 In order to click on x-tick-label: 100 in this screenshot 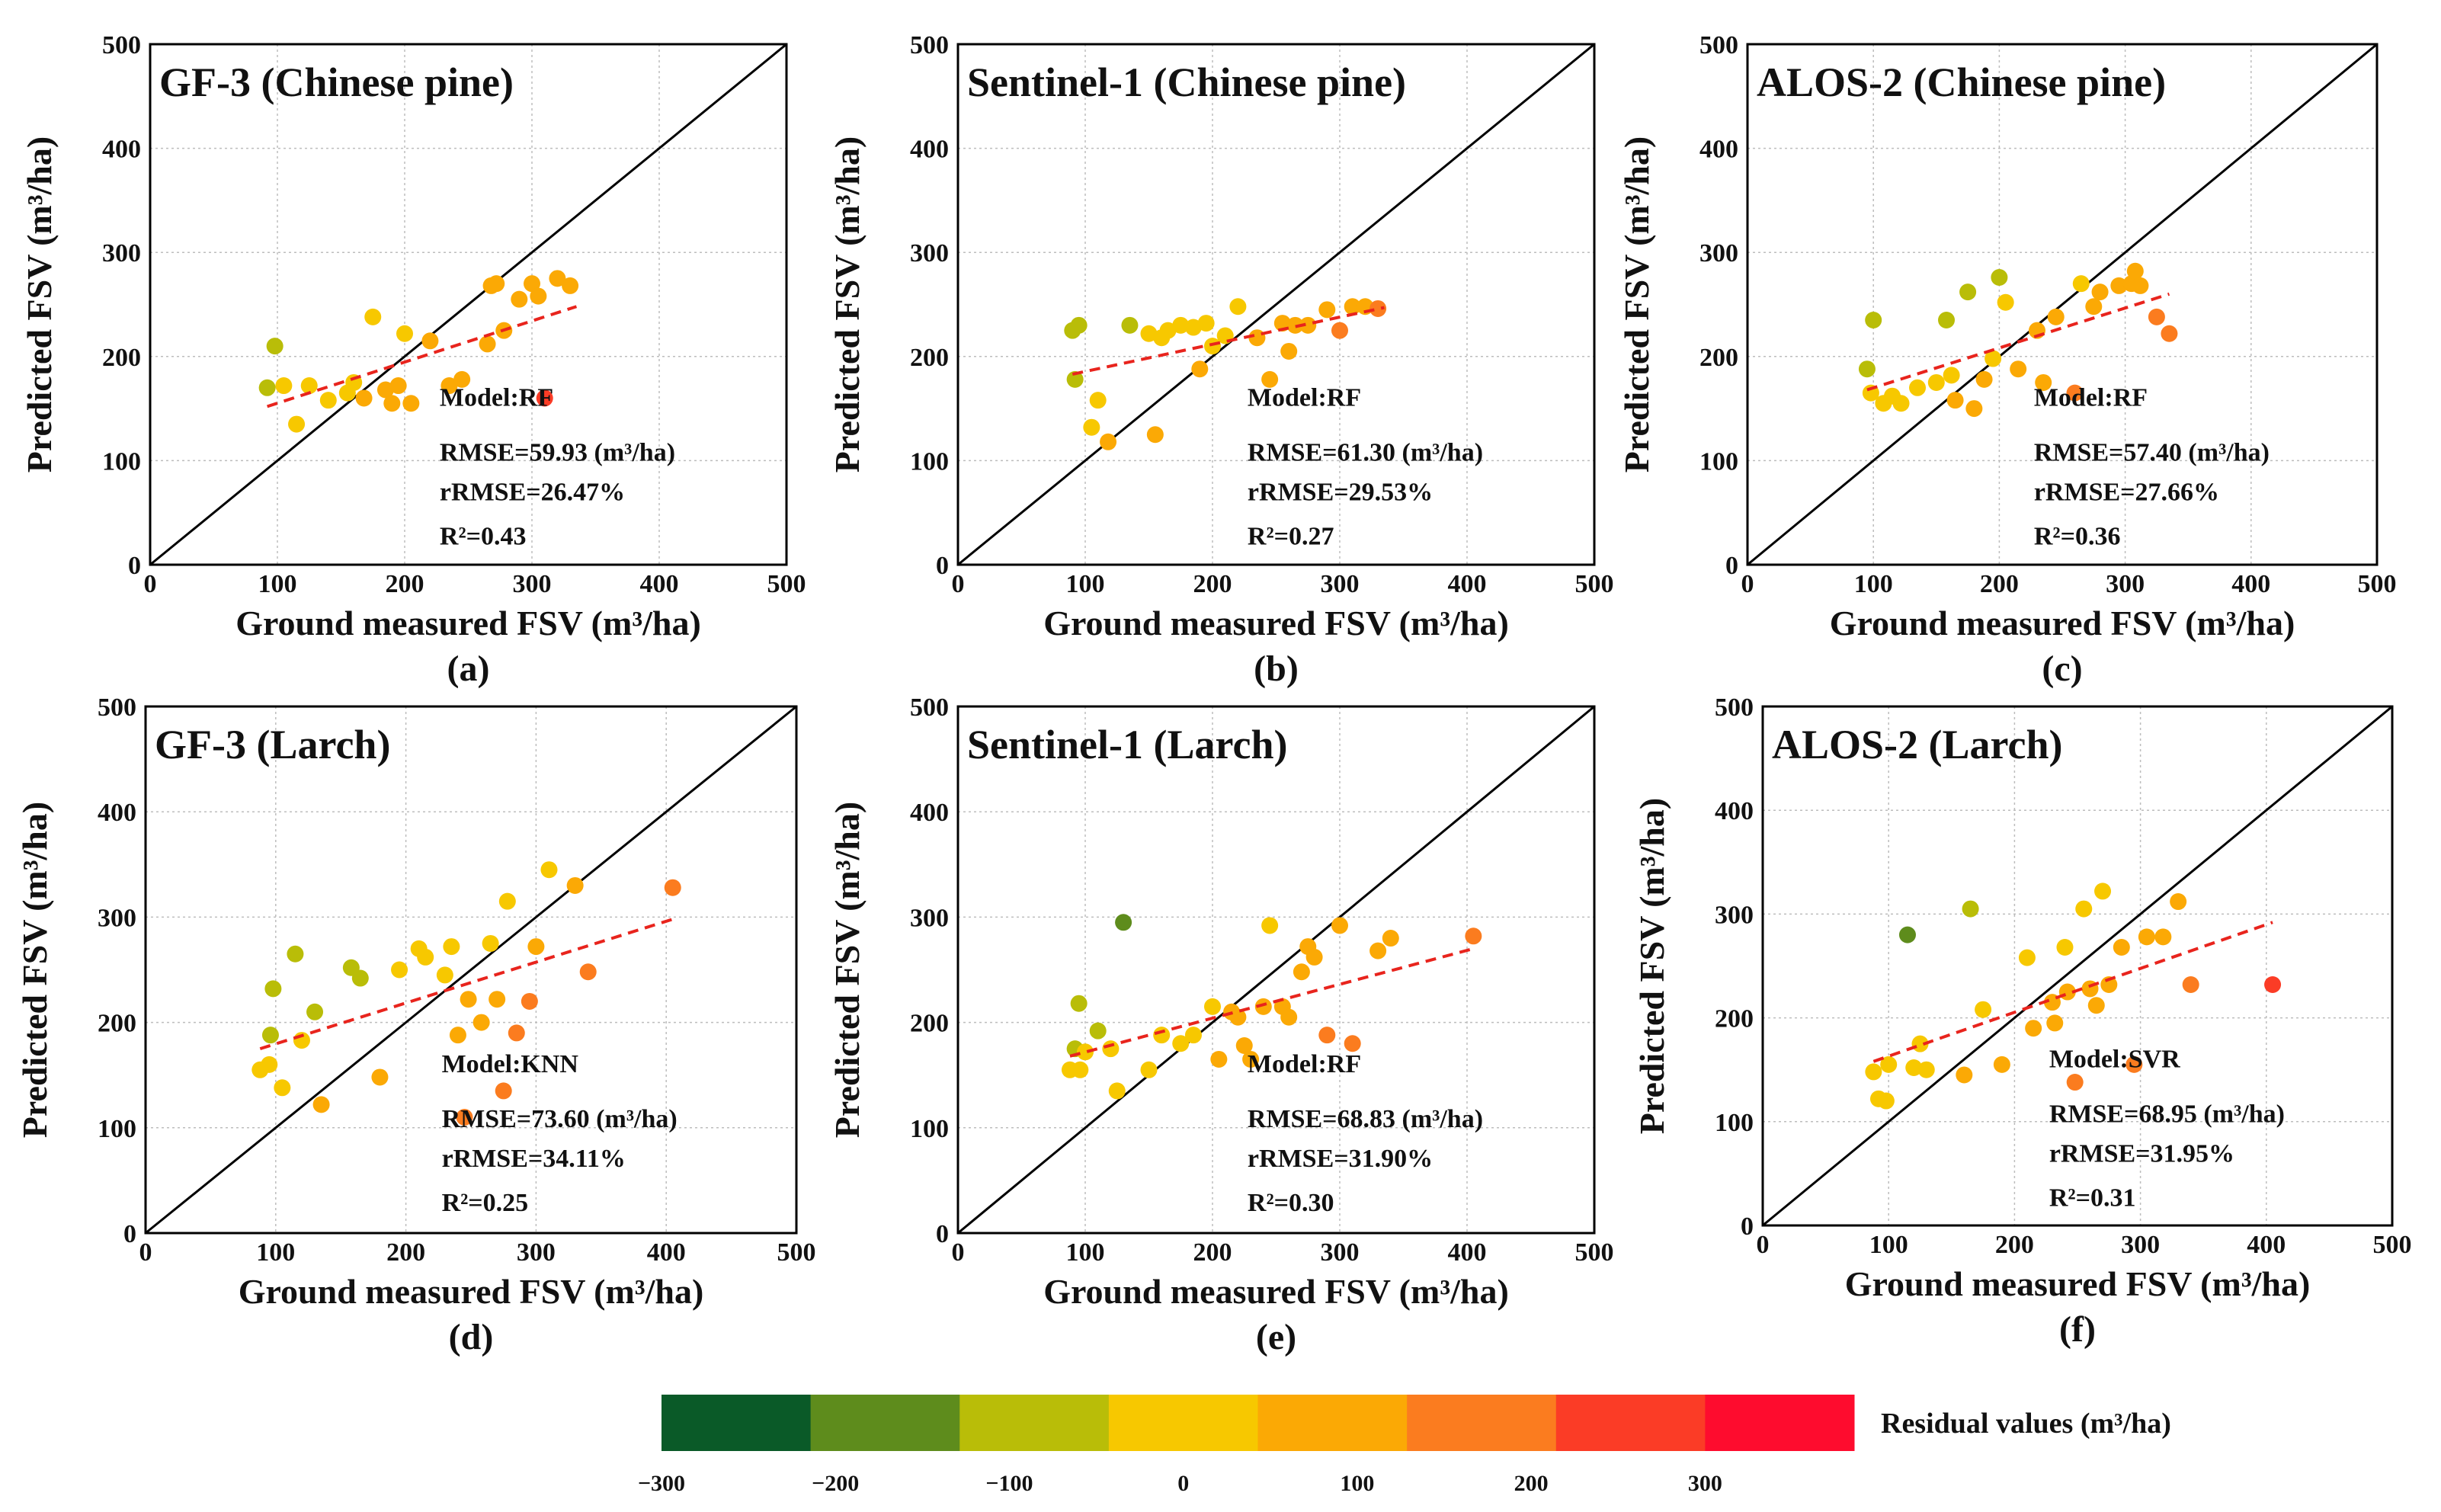, I will do `click(275, 1252)`.